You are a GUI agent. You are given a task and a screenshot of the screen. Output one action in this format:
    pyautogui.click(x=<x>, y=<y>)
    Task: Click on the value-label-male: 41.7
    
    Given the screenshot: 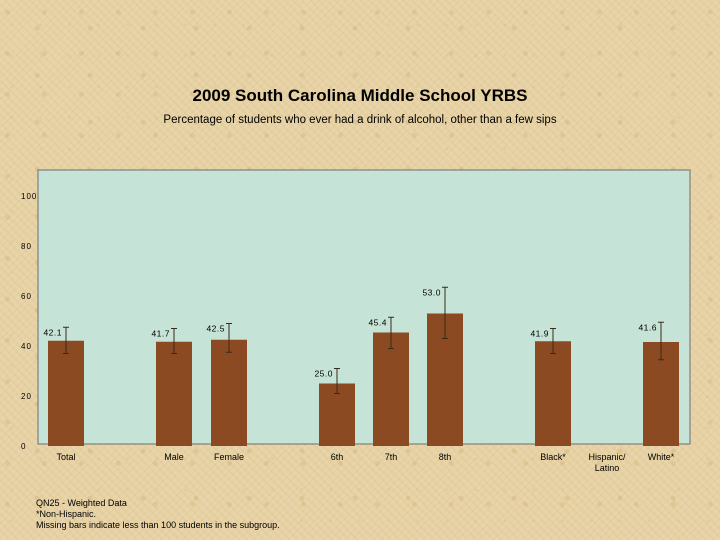 What is the action you would take?
    pyautogui.click(x=160, y=334)
    